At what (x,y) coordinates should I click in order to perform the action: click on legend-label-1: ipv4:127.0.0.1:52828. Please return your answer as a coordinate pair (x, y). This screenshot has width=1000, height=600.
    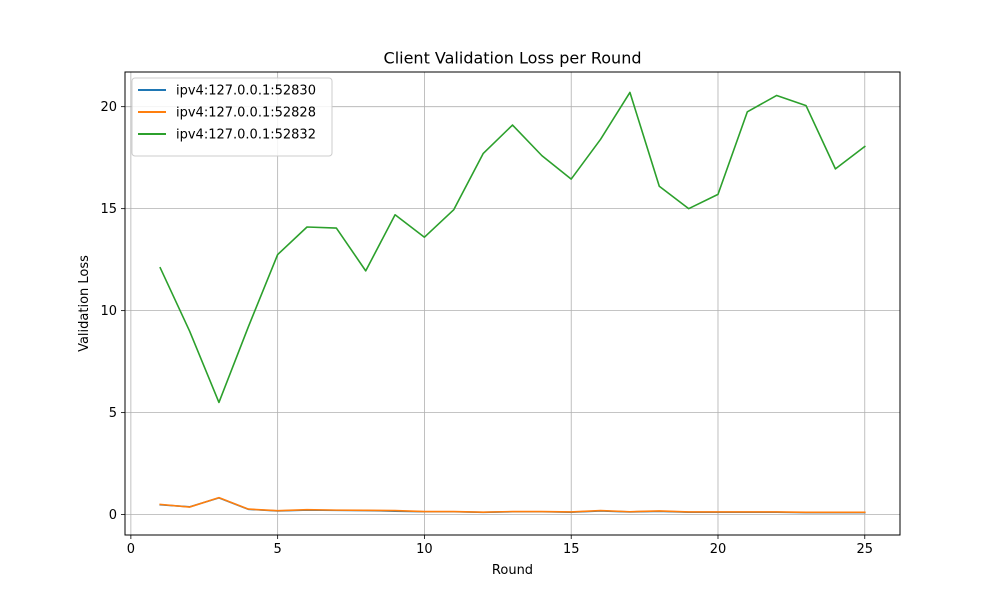
    Looking at the image, I should click on (246, 113).